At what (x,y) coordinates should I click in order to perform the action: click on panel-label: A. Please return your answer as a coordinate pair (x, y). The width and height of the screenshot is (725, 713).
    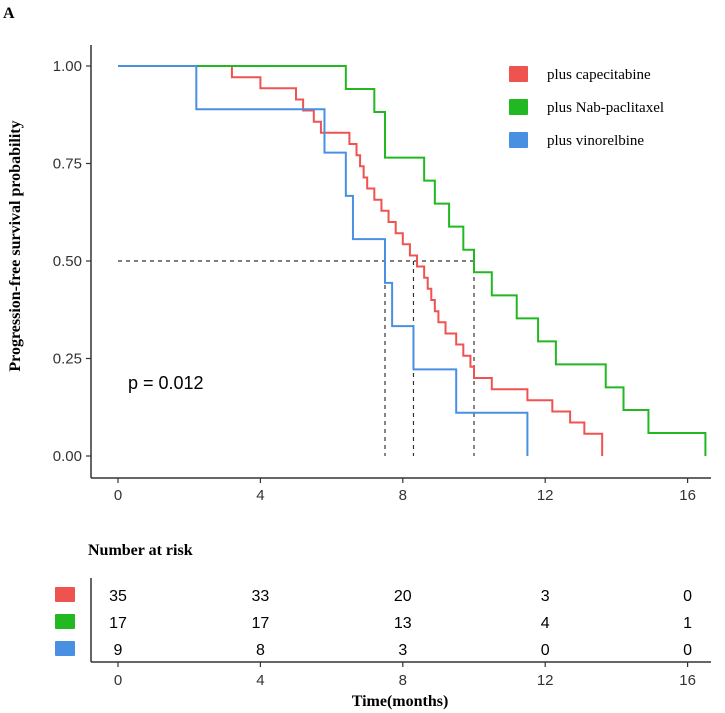
    Looking at the image, I should click on (9, 13).